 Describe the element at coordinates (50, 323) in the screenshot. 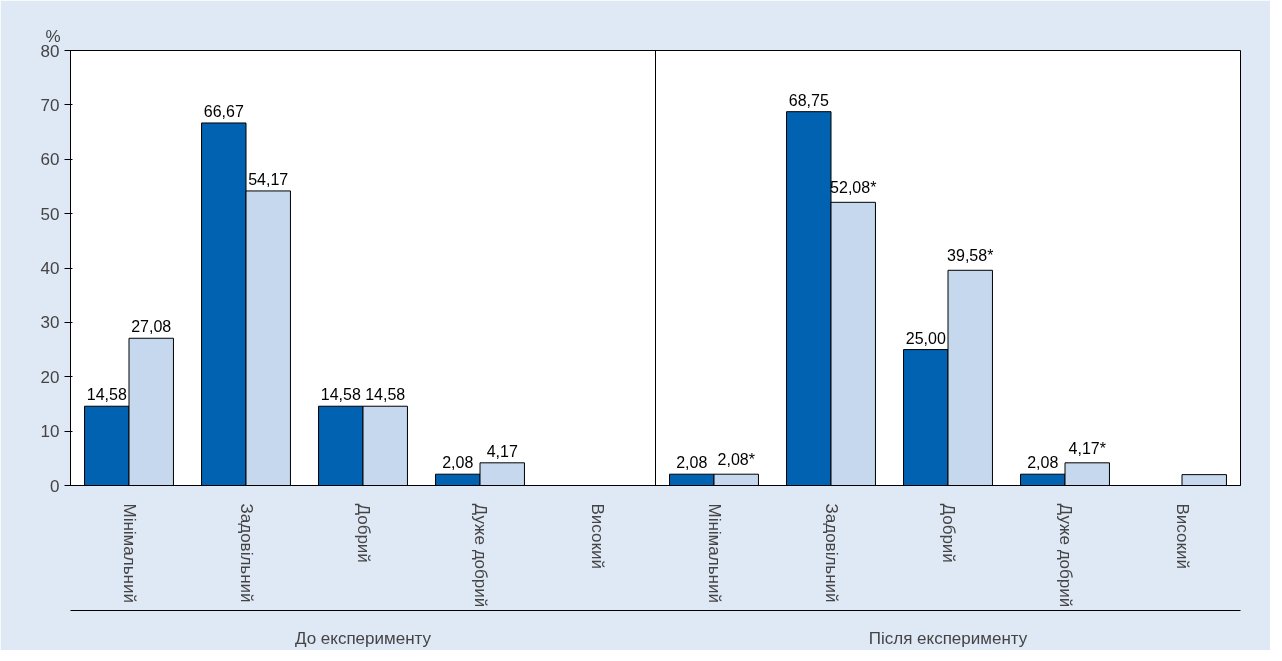

I see `y-tick-label: 30` at that location.